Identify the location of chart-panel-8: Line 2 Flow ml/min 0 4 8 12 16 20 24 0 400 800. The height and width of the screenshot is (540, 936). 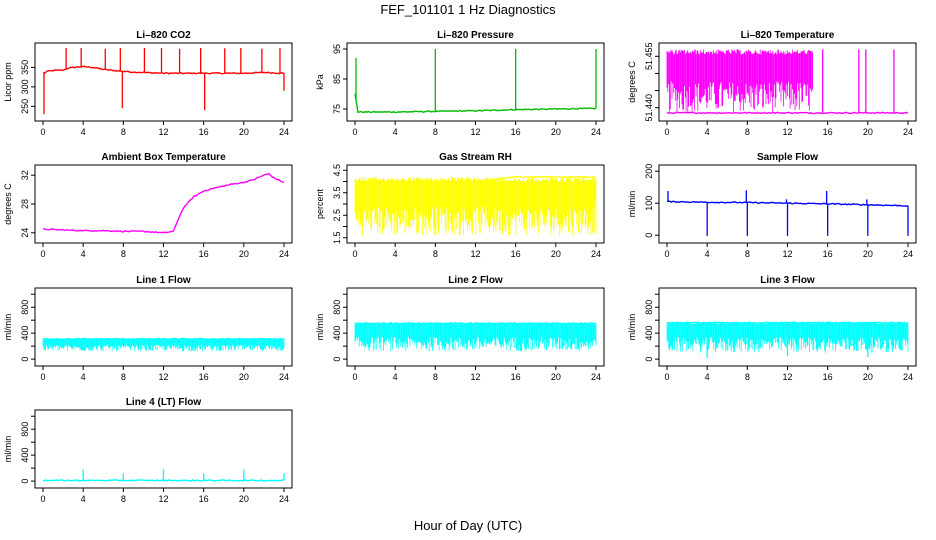
(460, 328).